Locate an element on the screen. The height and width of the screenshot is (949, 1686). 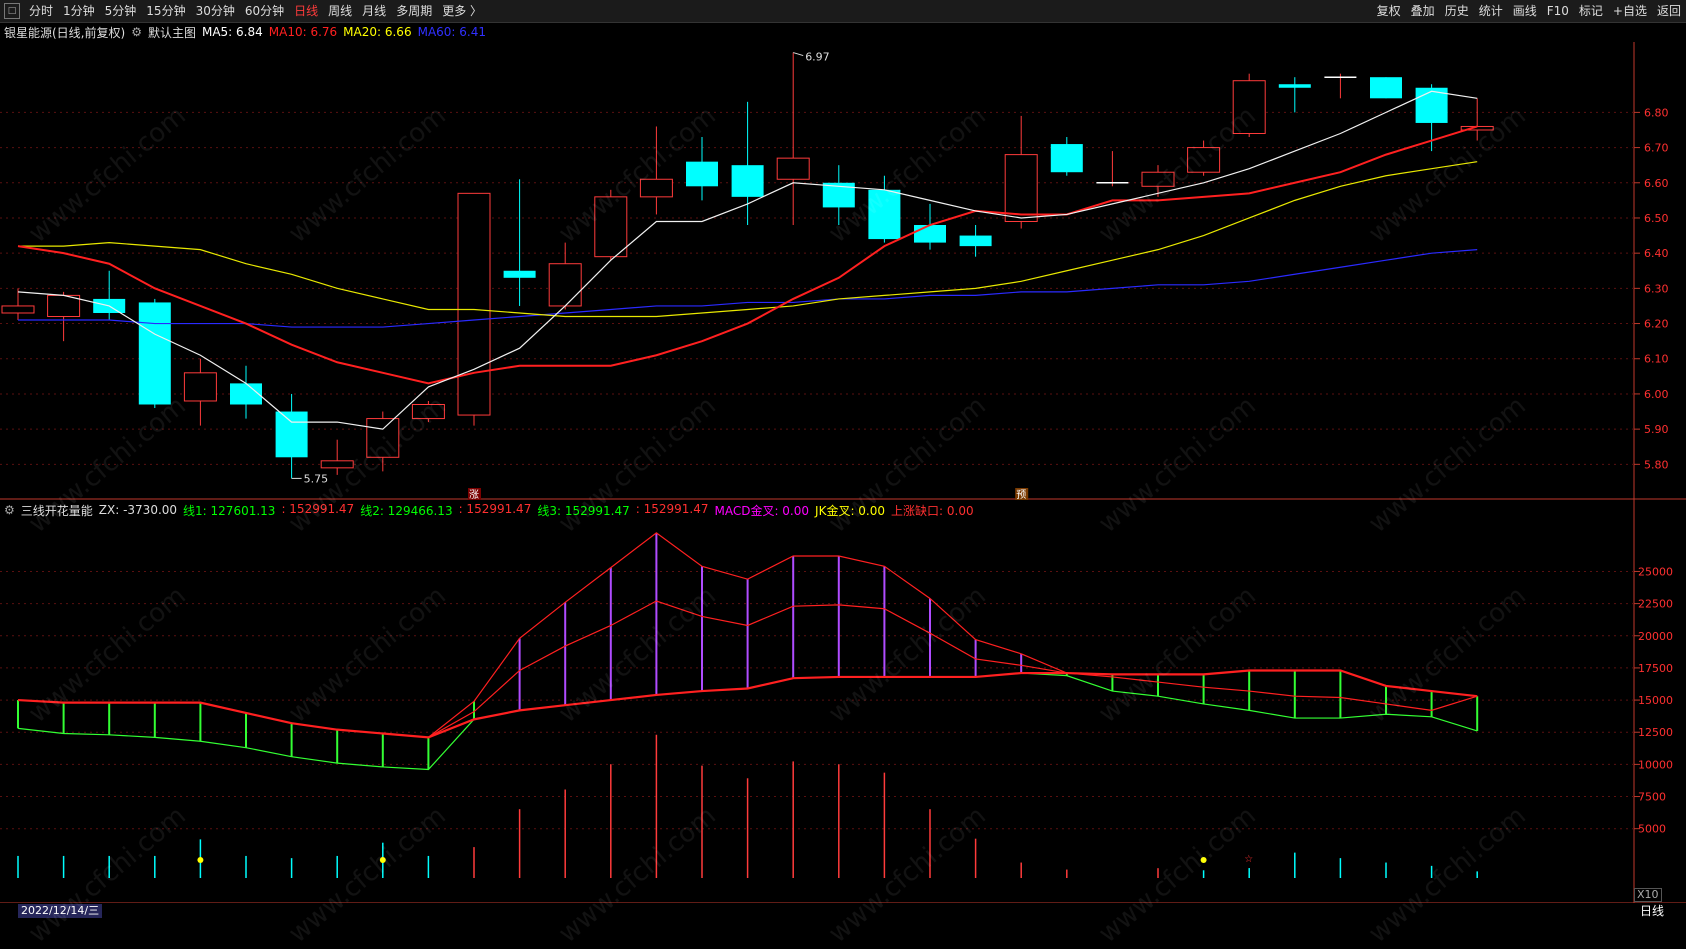
indicator-zx: ZX: -3730.00 is located at coordinates (138, 510).